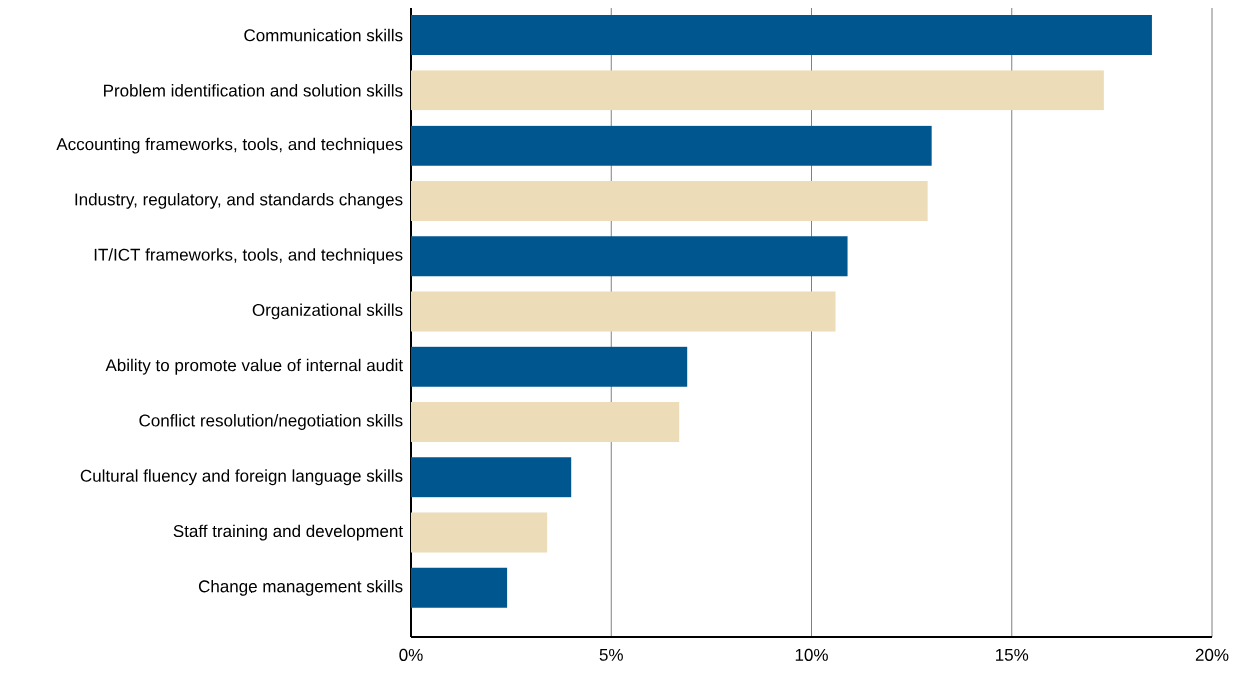  Describe the element at coordinates (327, 311) in the screenshot. I see `y-tick-label: Organizational skills` at that location.